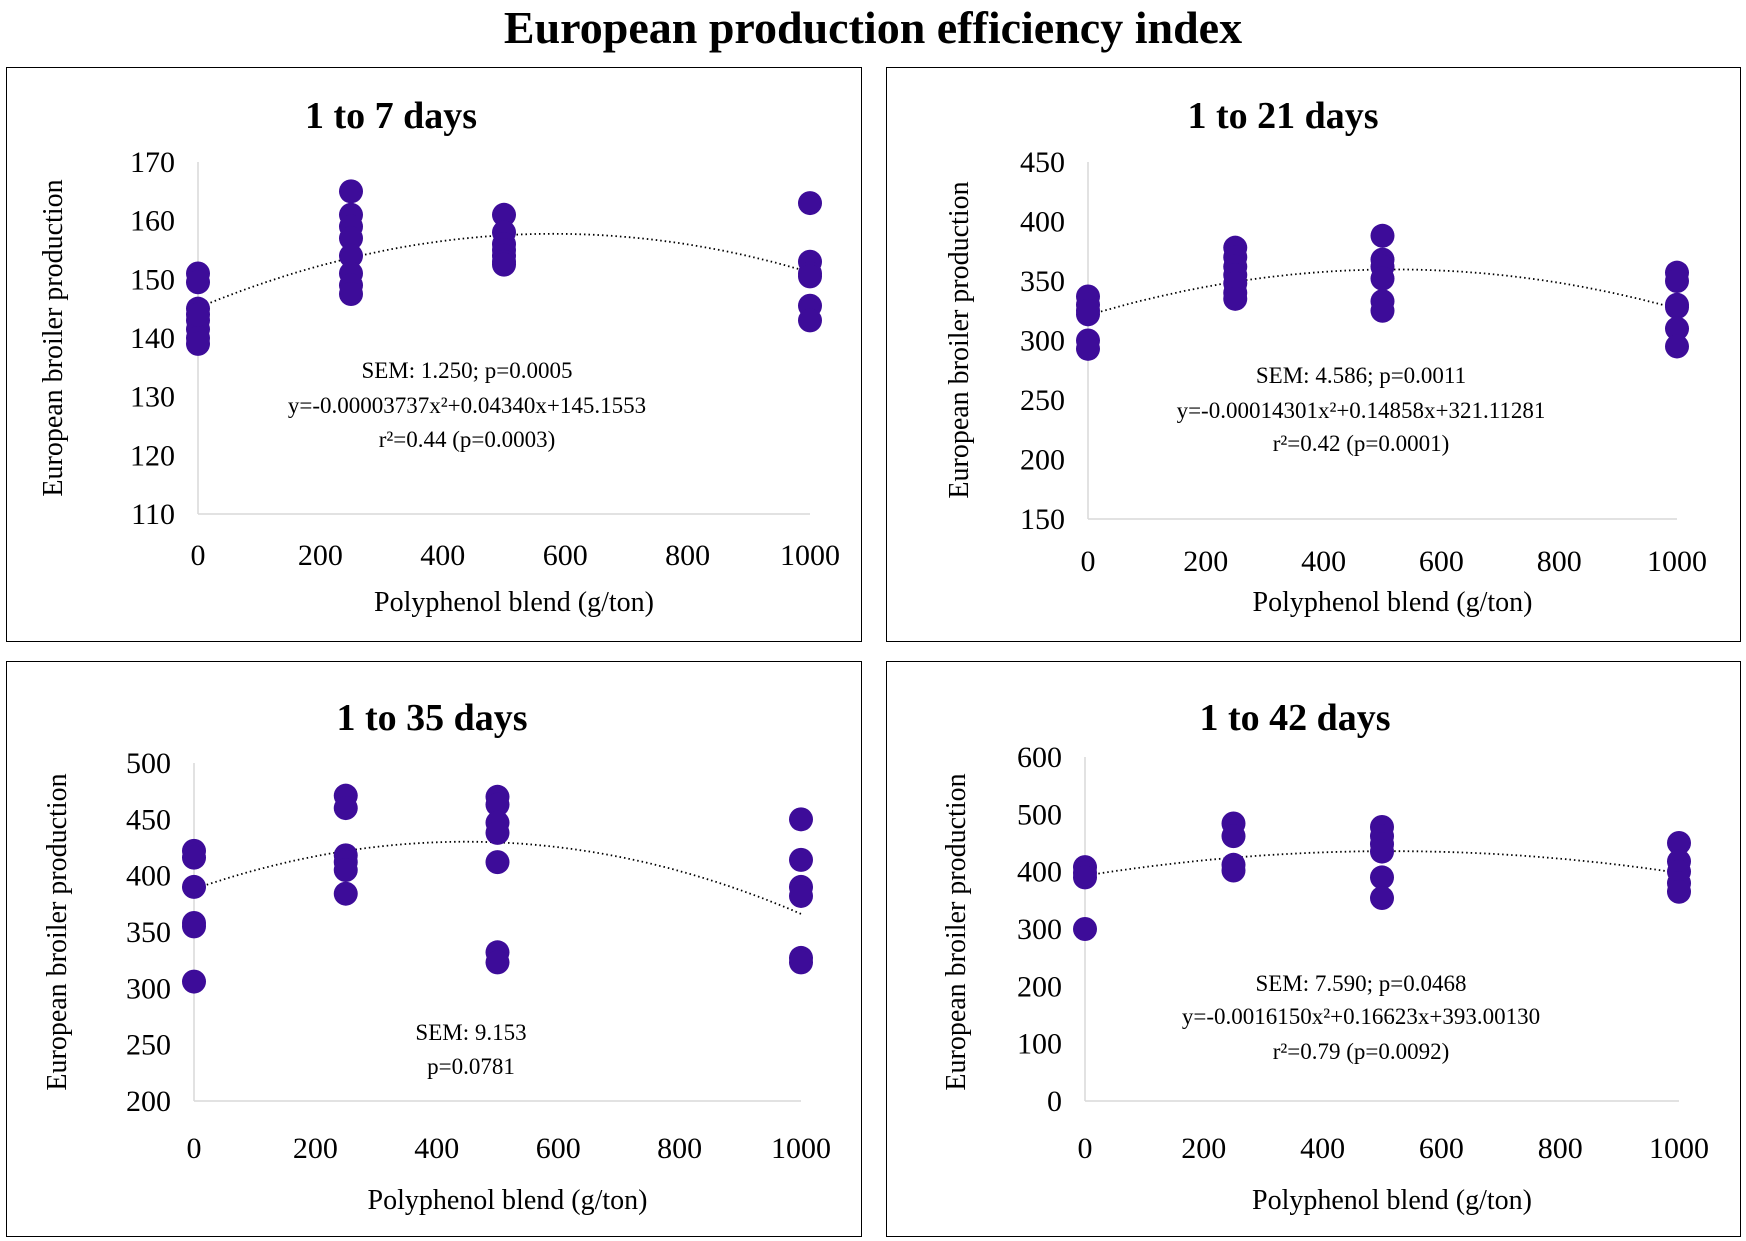 The image size is (1746, 1241). Describe the element at coordinates (391, 116) in the screenshot. I see `chart-title: 1 to 7 days` at that location.